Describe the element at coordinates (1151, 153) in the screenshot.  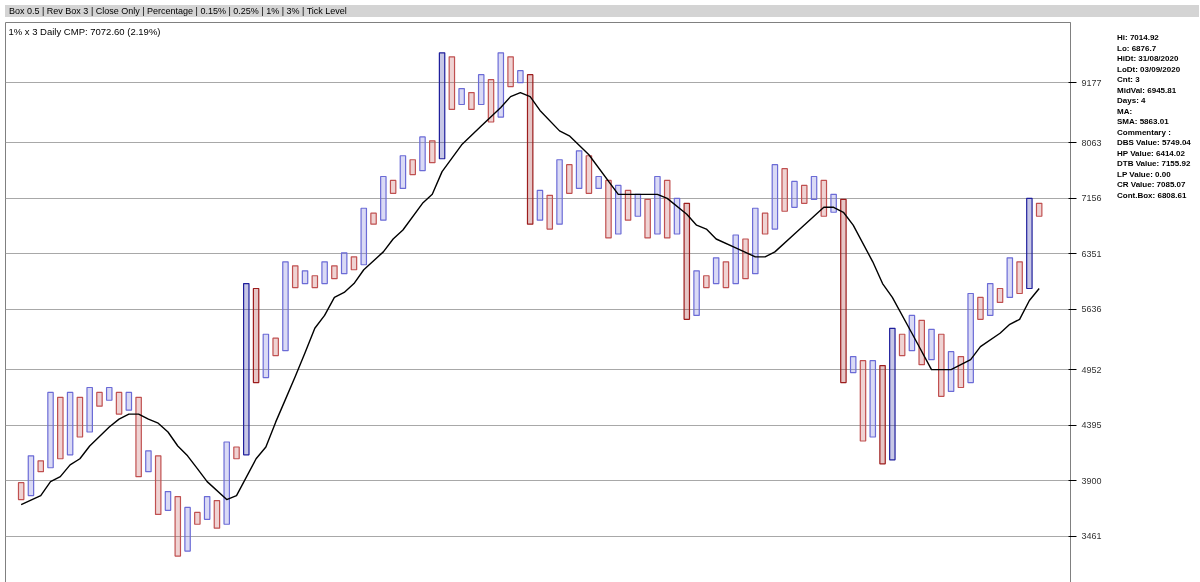
I see `text: HP Value: 6414.02` at that location.